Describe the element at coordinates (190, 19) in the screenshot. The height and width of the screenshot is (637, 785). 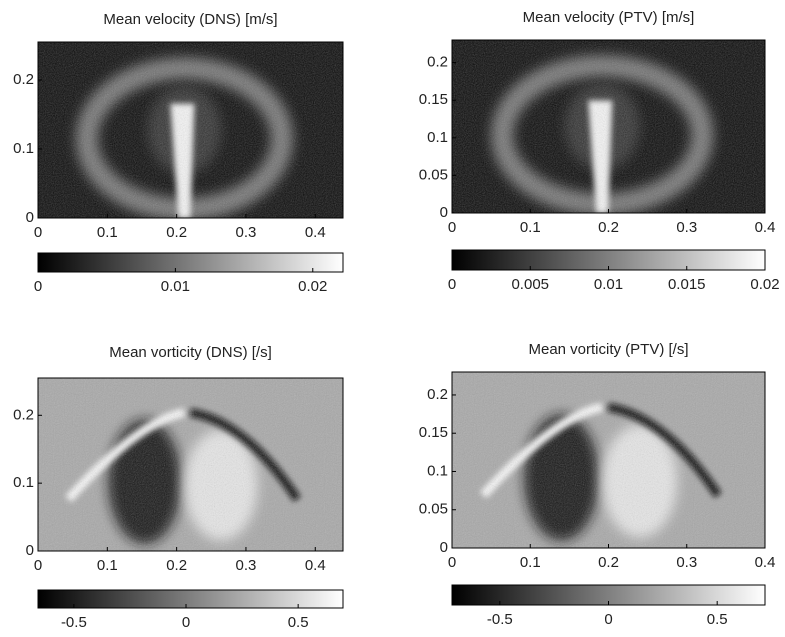
I see `panel-title: Mean velocity (DNS) [m/s]` at that location.